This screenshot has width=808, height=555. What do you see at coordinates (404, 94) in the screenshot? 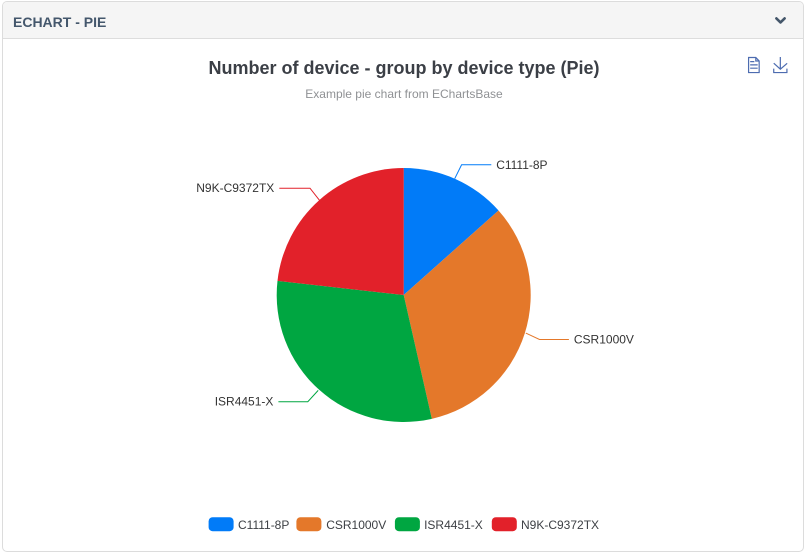
I see `svg-text:Example pie chart from ECharts: Example pie chart from EChartsBase` at bounding box center [404, 94].